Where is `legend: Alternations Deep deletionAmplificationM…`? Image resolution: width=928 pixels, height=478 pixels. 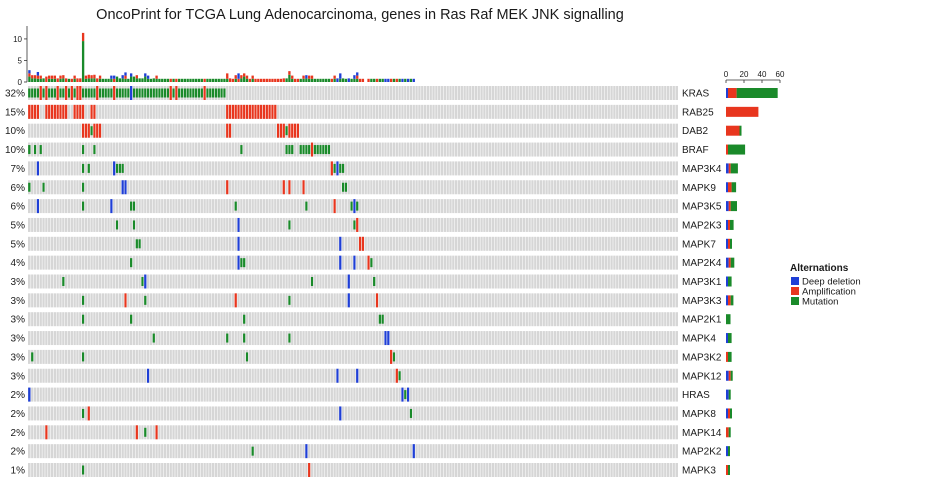
legend: Alternations Deep deletionAmplificationM… is located at coordinates (825, 285).